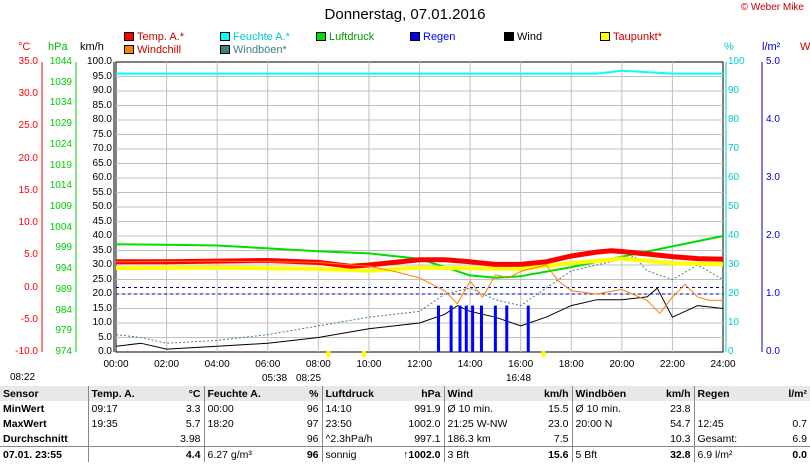 Image resolution: width=810 pixels, height=471 pixels. I want to click on humidity-tick: 40, so click(734, 235).